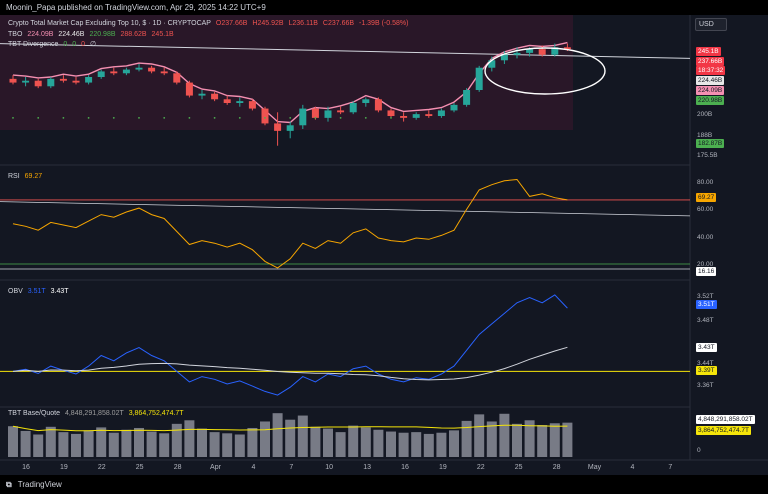 This screenshot has height=494, width=768. What do you see at coordinates (367, 467) in the screenshot?
I see `time-axis-label: 13` at bounding box center [367, 467].